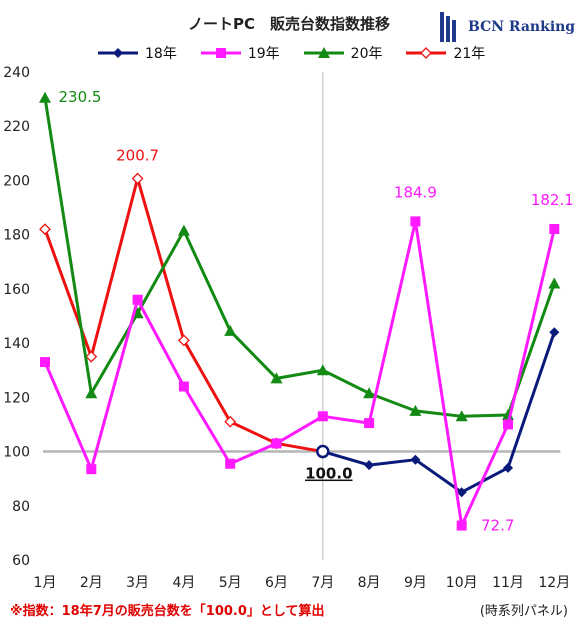 The image size is (578, 626). Describe the element at coordinates (16, 181) in the screenshot. I see `y-tick-label: 200` at that location.